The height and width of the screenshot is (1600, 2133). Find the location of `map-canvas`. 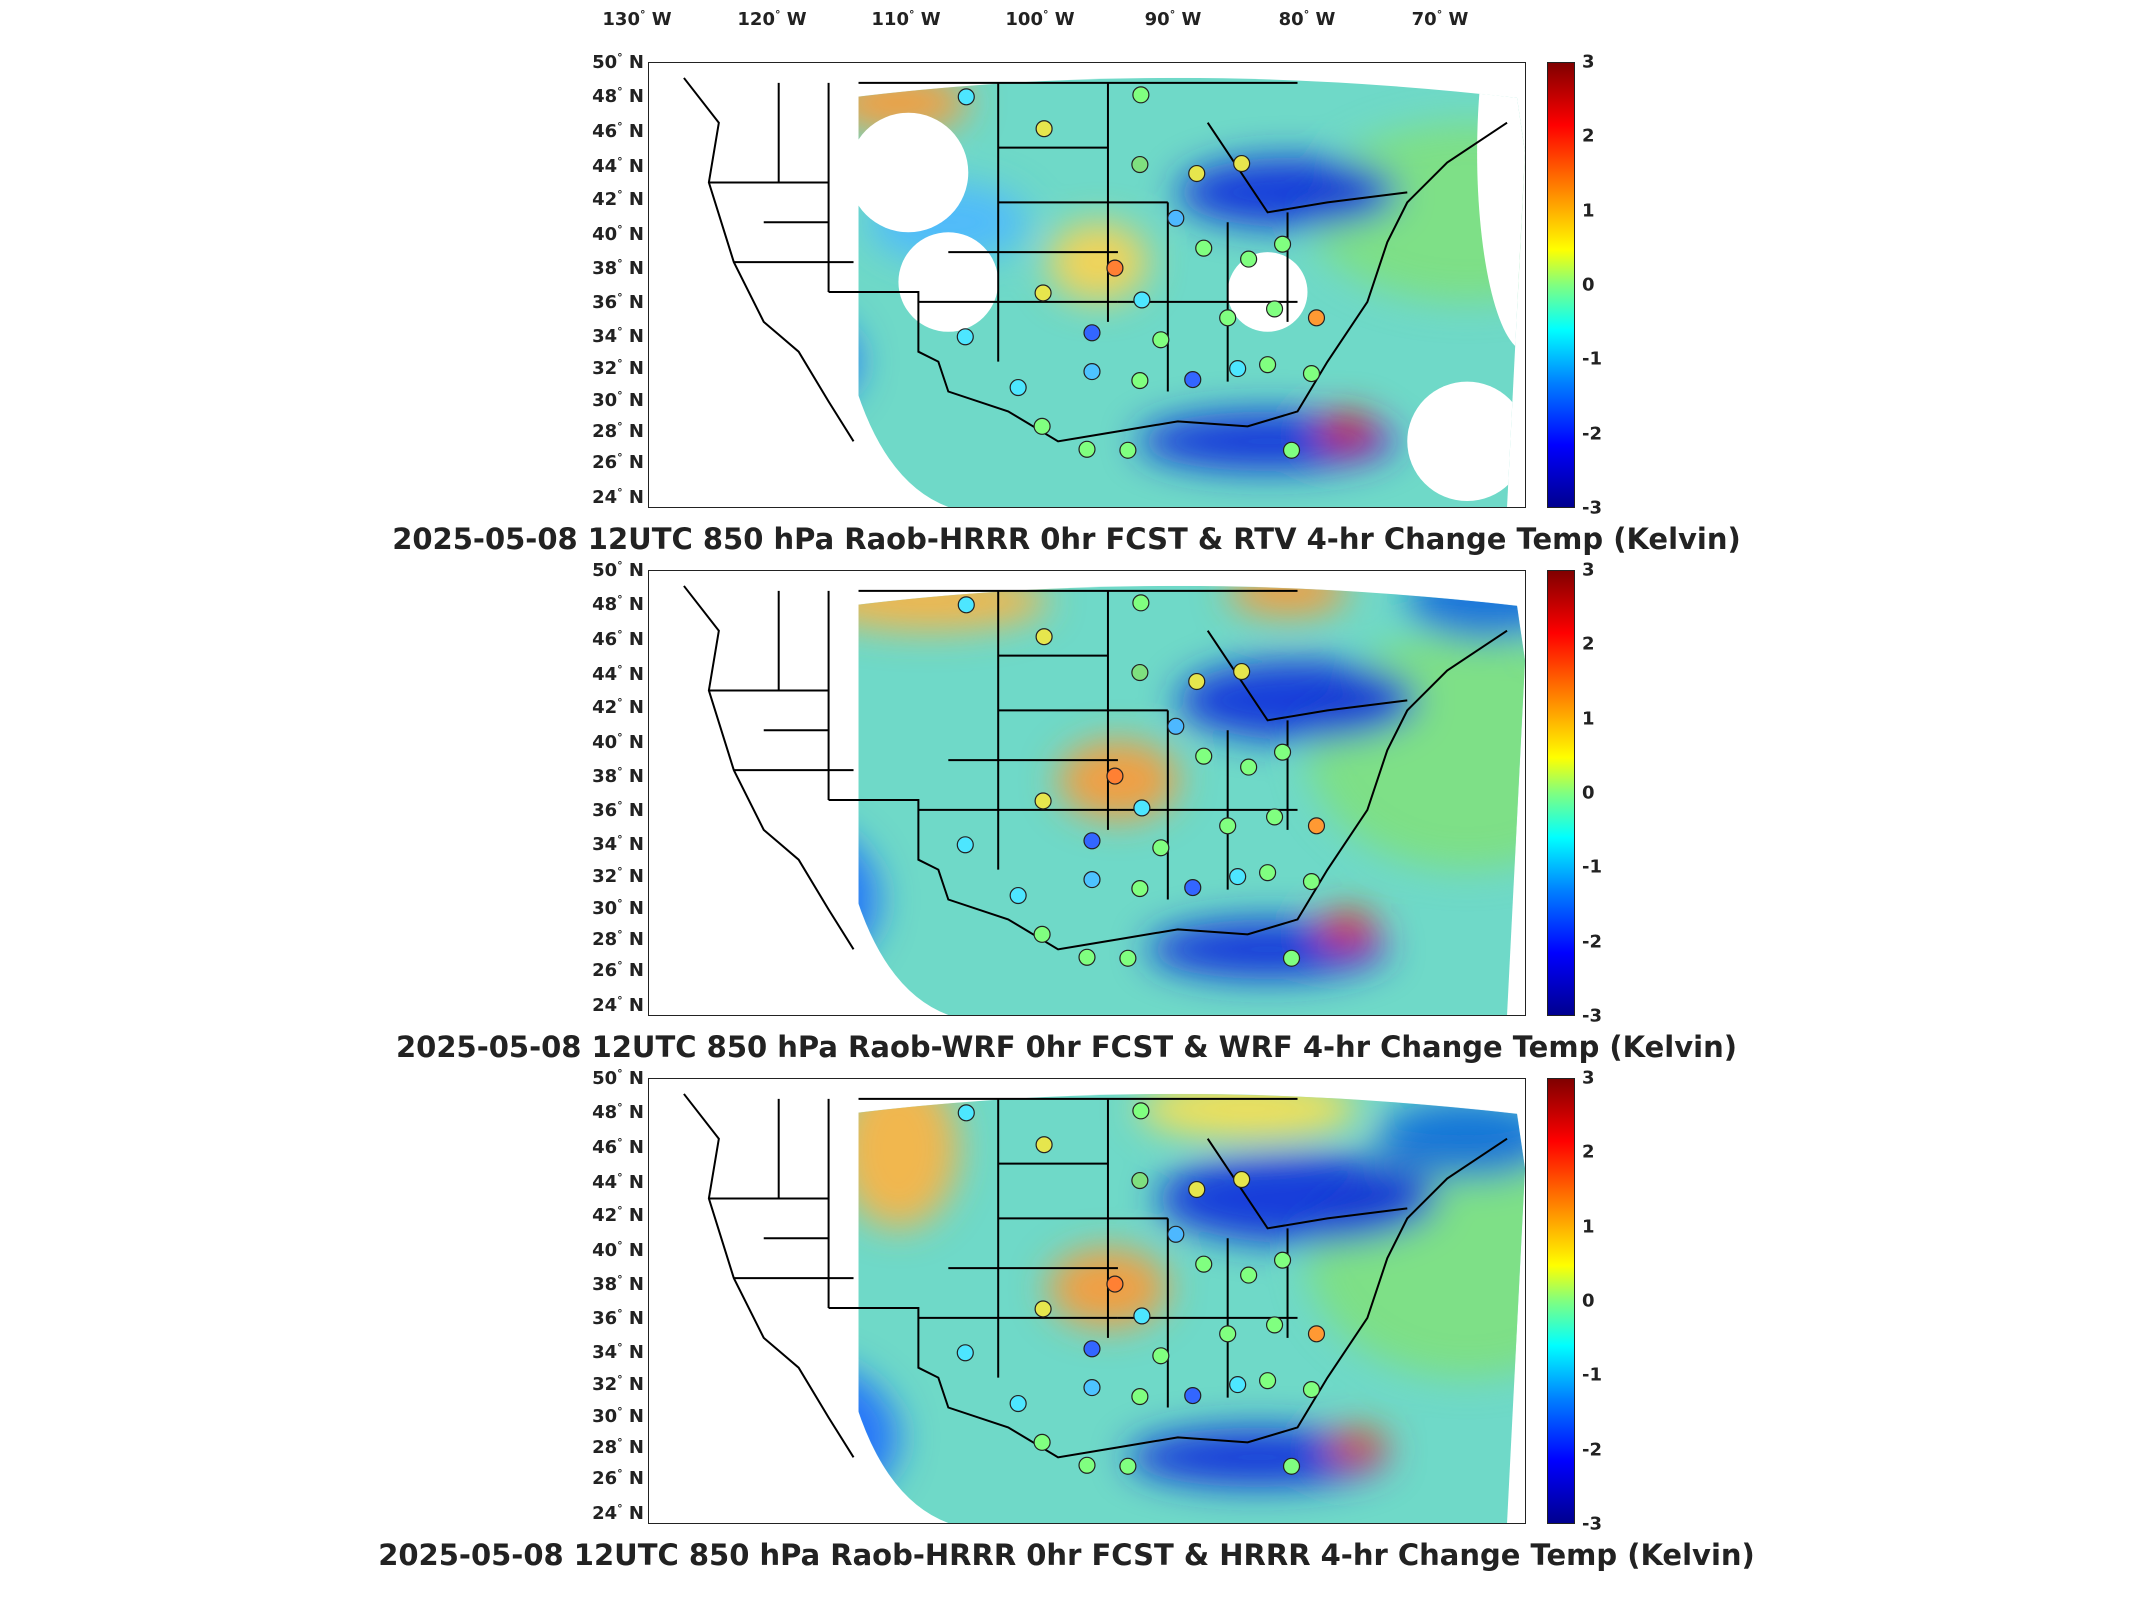

map-canvas is located at coordinates (1087, 1301).